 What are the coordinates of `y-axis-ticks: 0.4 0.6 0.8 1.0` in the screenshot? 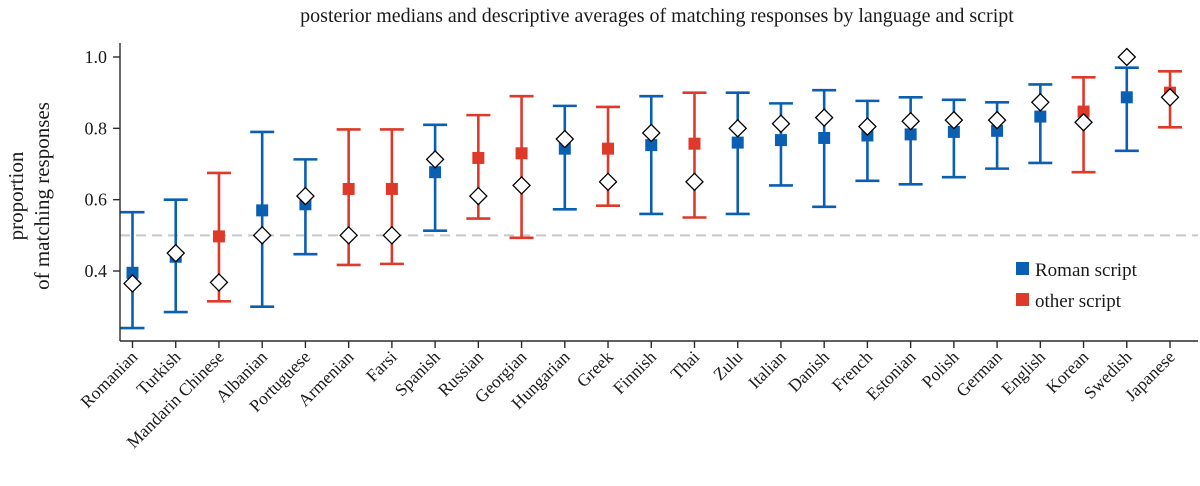 It's located at (102, 164).